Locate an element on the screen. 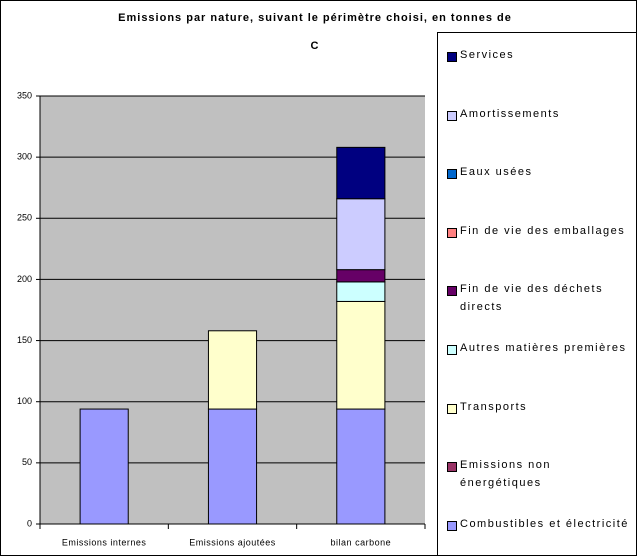 This screenshot has height=556, width=637. legend-label: Emissions non énergétiques is located at coordinates (506, 474).